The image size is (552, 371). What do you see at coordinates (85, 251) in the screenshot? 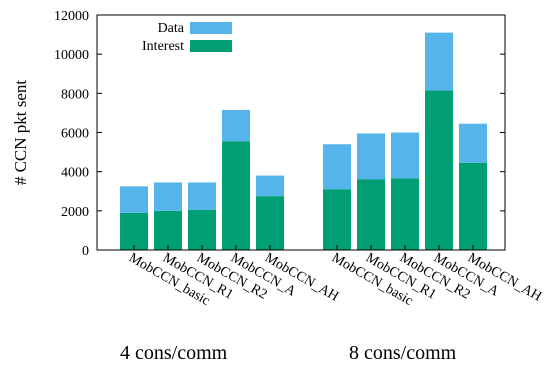
I see `y-tick-label: 0` at bounding box center [85, 251].